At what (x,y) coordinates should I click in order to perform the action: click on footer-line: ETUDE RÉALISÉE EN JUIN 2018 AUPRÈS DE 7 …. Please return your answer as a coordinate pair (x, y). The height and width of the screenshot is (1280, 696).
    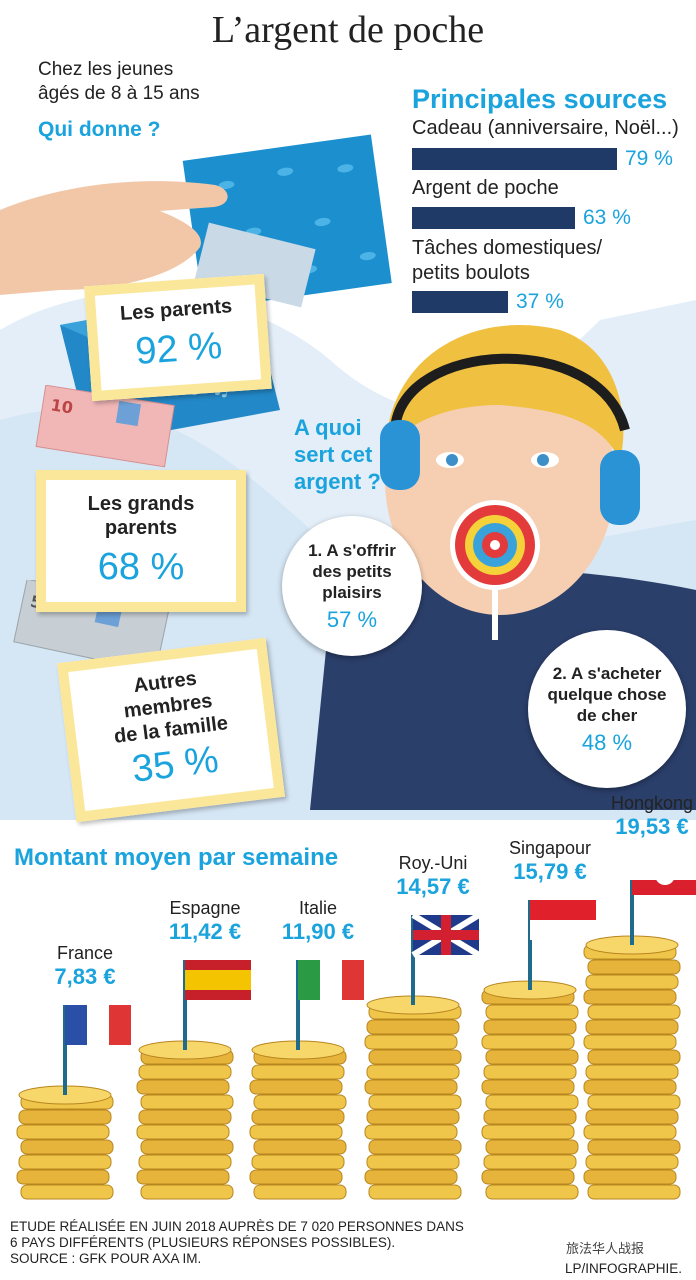
    Looking at the image, I should click on (237, 1226).